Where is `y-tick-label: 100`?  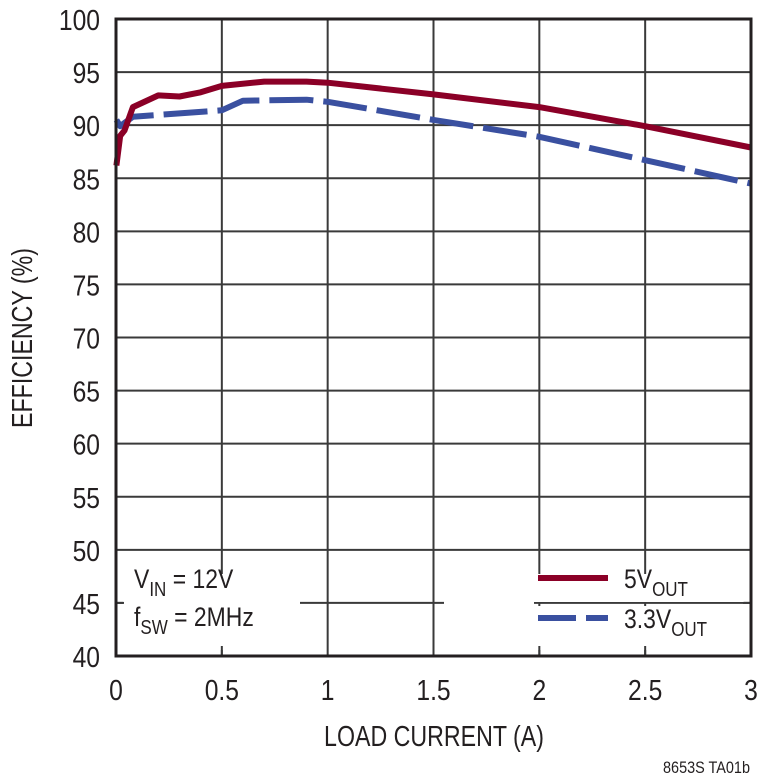
y-tick-label: 100 is located at coordinates (79, 20).